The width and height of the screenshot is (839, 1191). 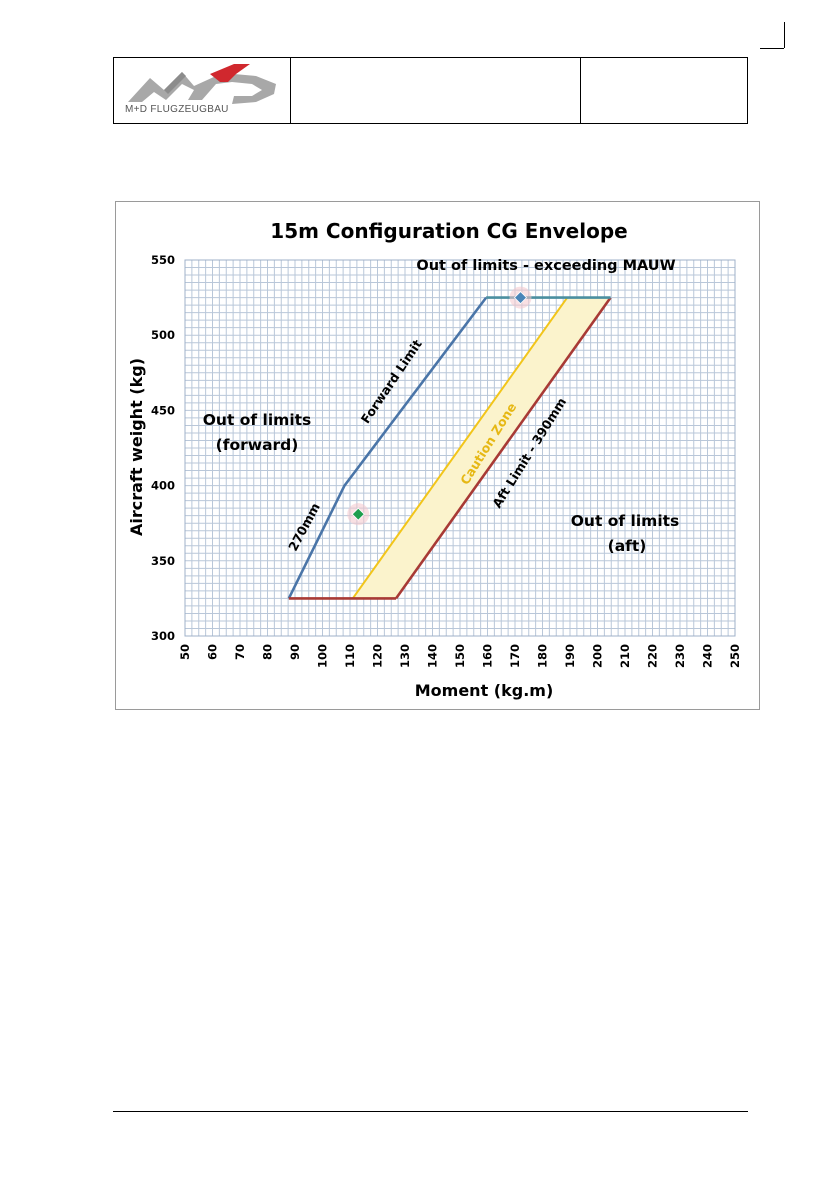 What do you see at coordinates (439, 406) in the screenshot?
I see `data-points` at bounding box center [439, 406].